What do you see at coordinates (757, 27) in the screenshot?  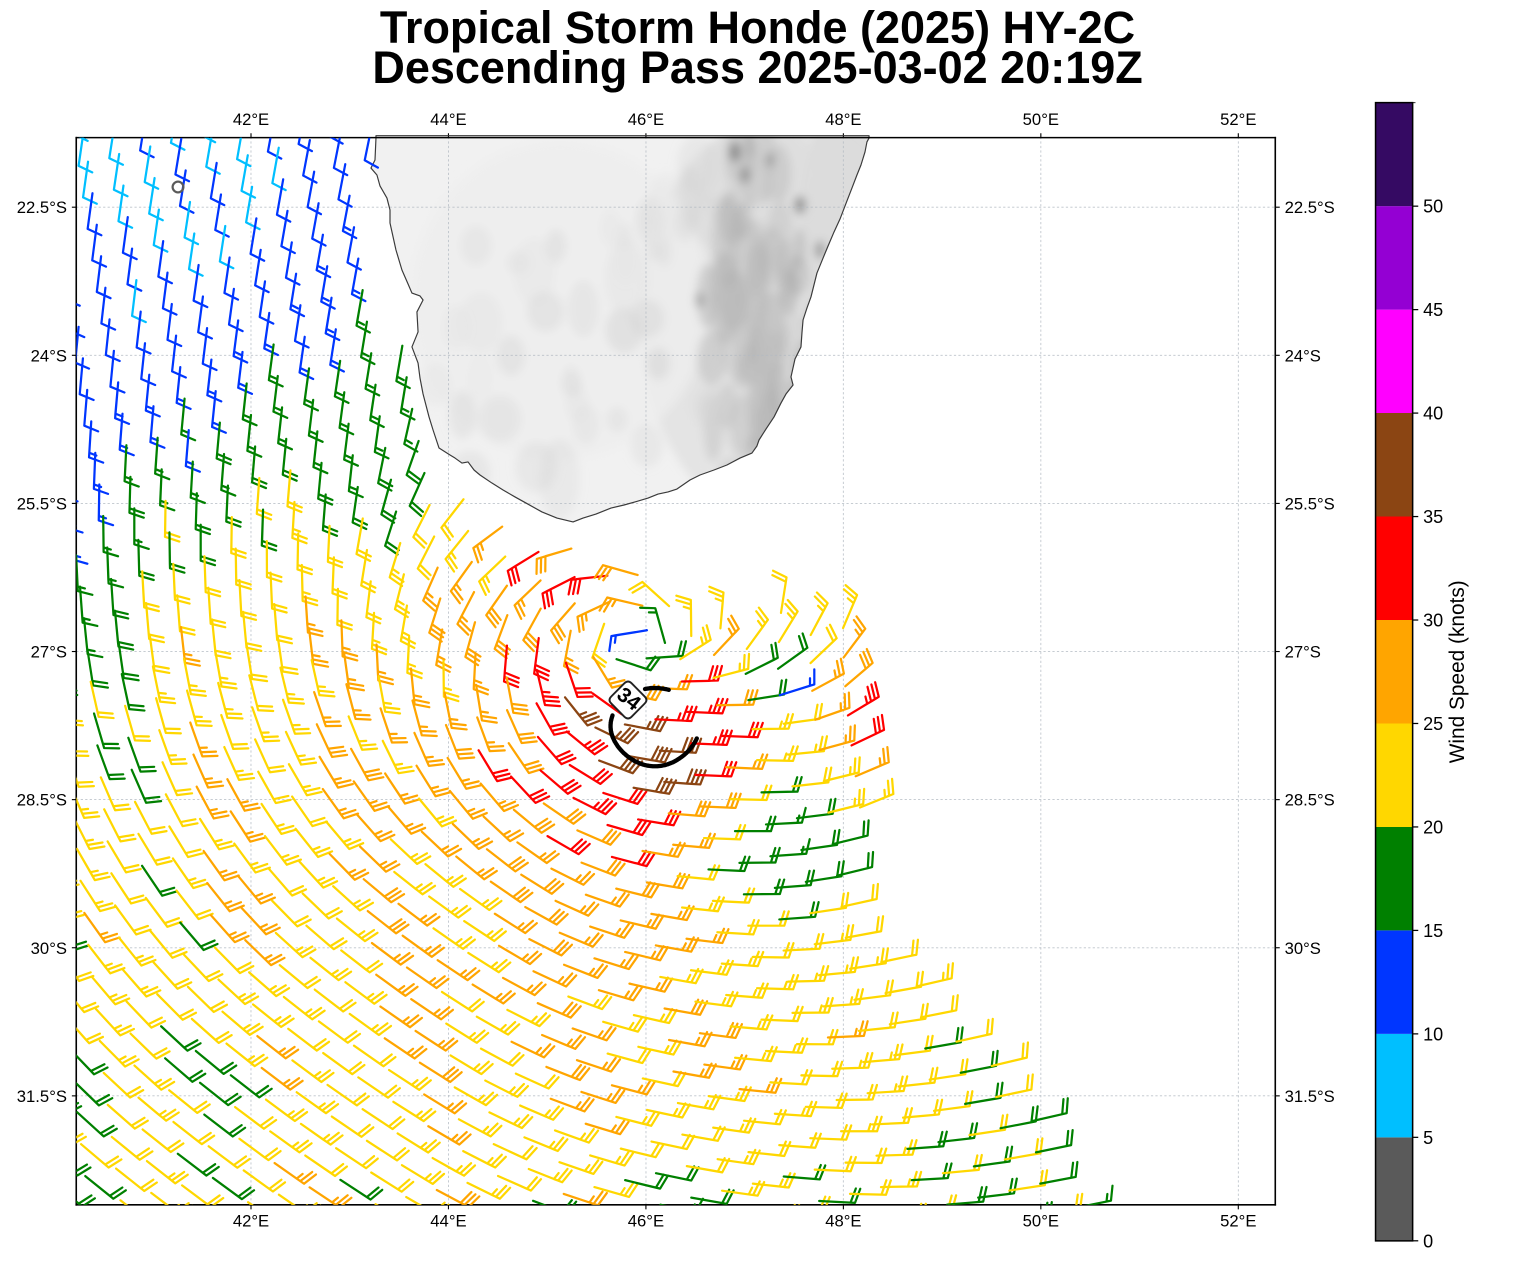 I see `svg-text:Tropical Storm Honde (2025) HY: Tropical Storm Honde (2025) HY-2C` at bounding box center [757, 27].